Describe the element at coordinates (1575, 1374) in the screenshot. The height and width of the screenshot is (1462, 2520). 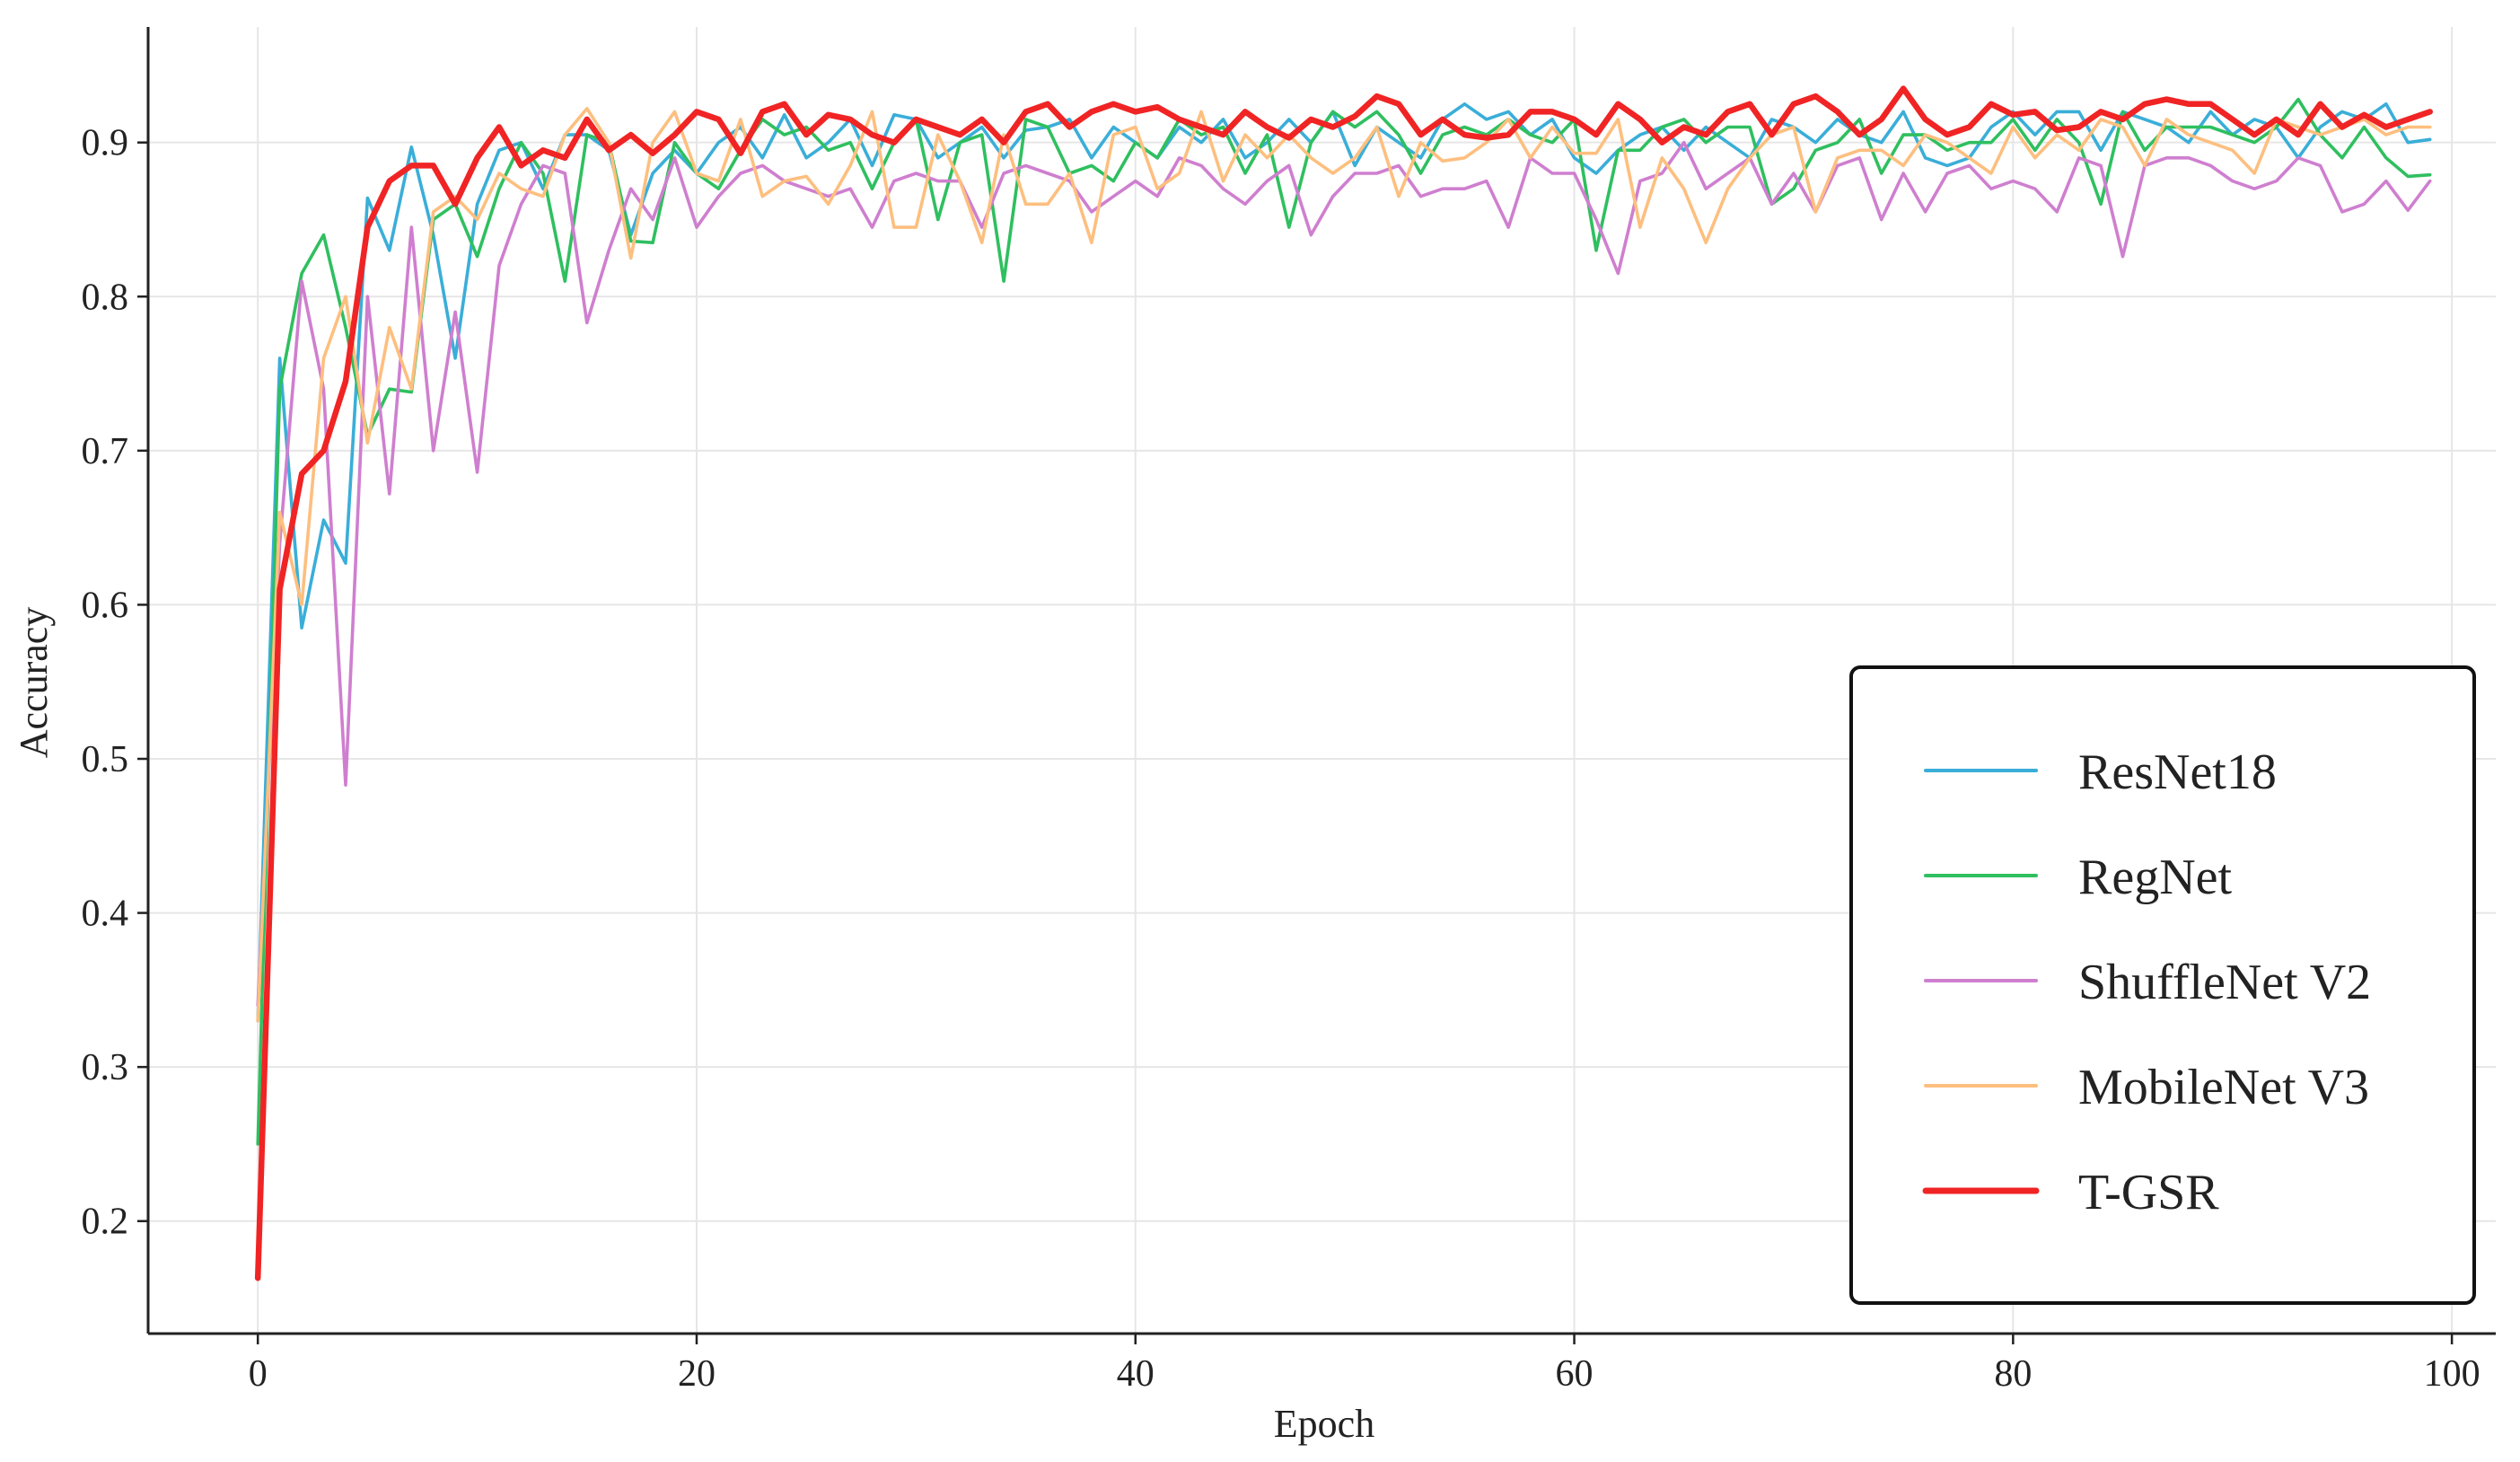
I see `x-tick-label: 60` at that location.